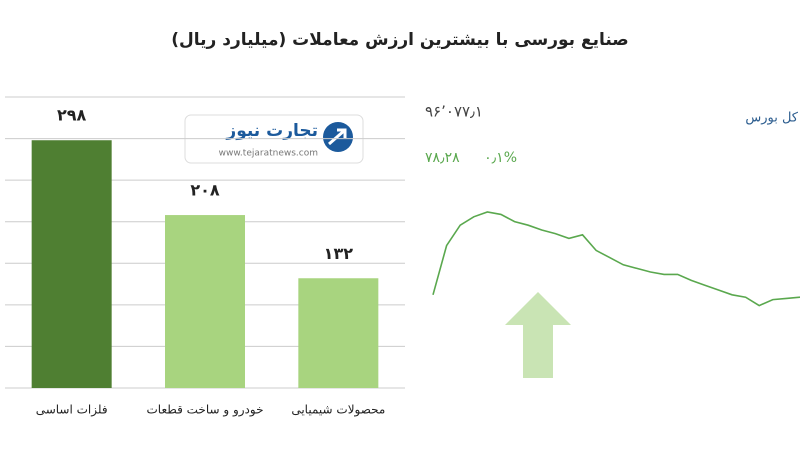 The width and height of the screenshot is (800, 458). What do you see at coordinates (72, 410) in the screenshot?
I see `x-tick-label: فلزات اساسی` at bounding box center [72, 410].